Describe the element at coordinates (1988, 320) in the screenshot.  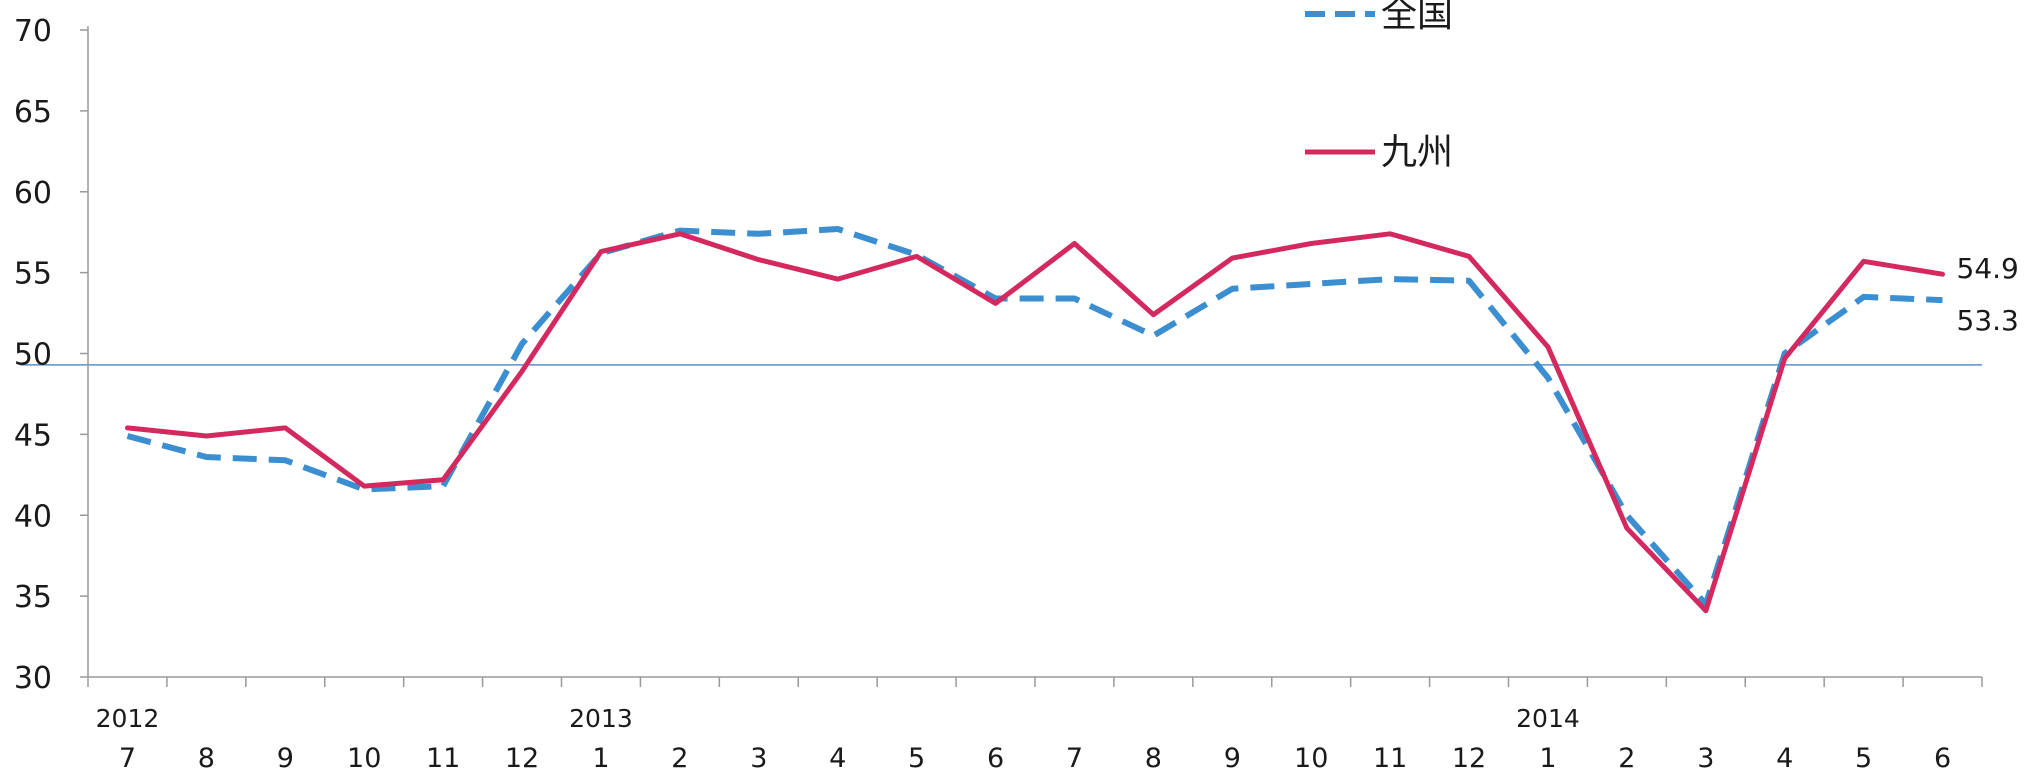
I see `end-label-0: 53.3` at that location.